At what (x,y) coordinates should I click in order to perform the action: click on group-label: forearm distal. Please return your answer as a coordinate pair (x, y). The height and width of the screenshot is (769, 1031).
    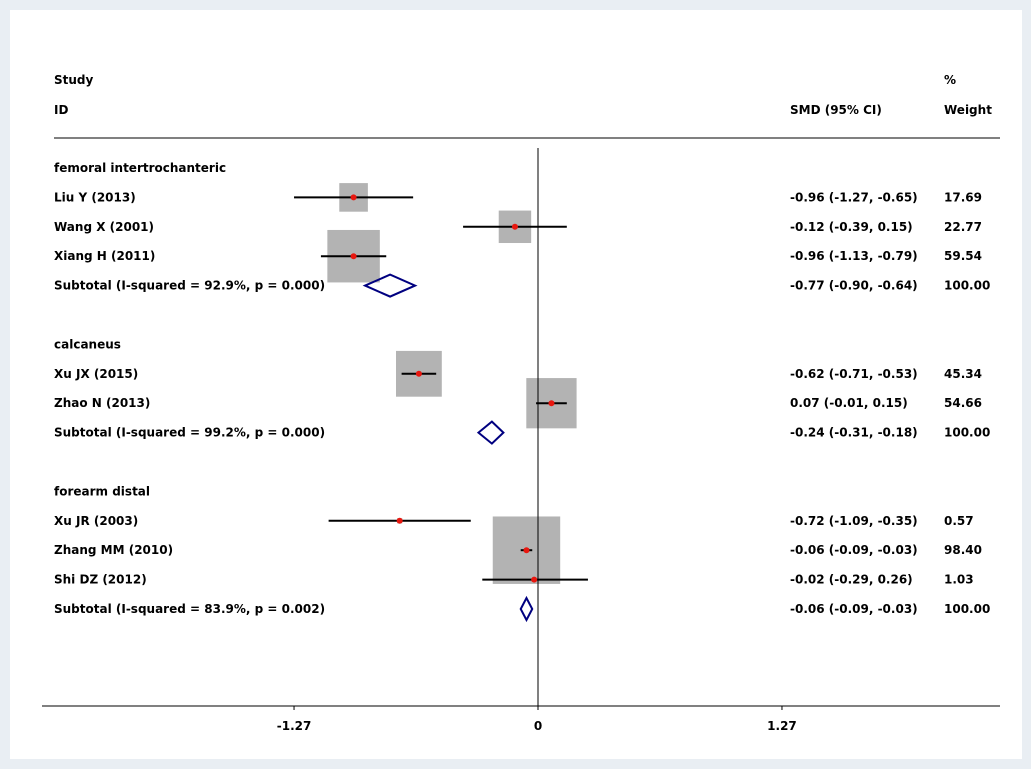
    Looking at the image, I should click on (102, 491).